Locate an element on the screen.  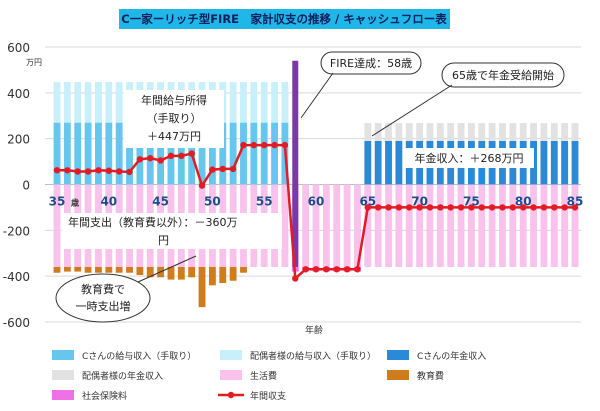
education-pointer is located at coordinates (167, 269).